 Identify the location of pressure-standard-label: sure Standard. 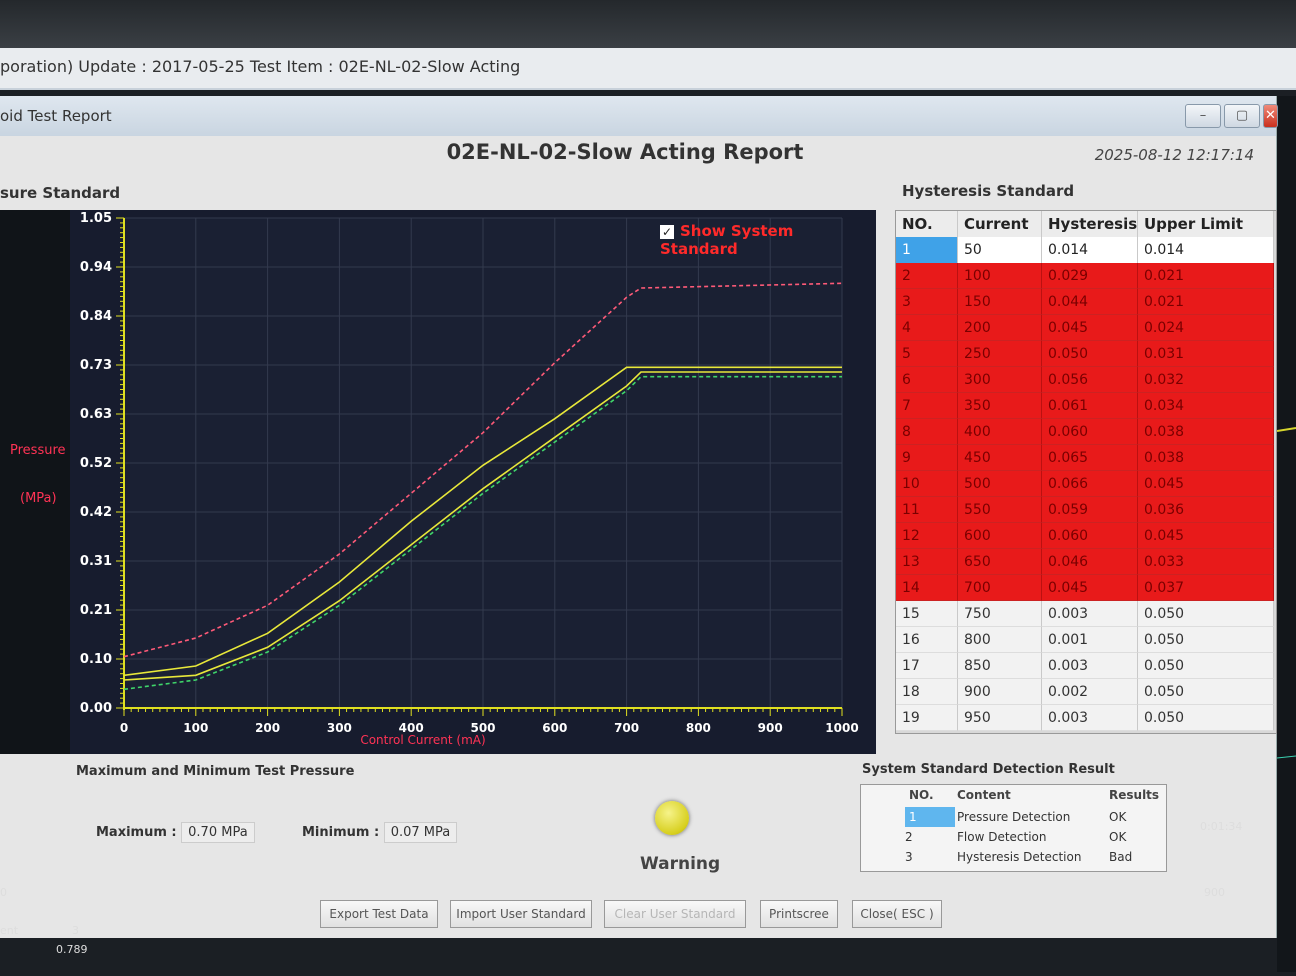
(60, 193).